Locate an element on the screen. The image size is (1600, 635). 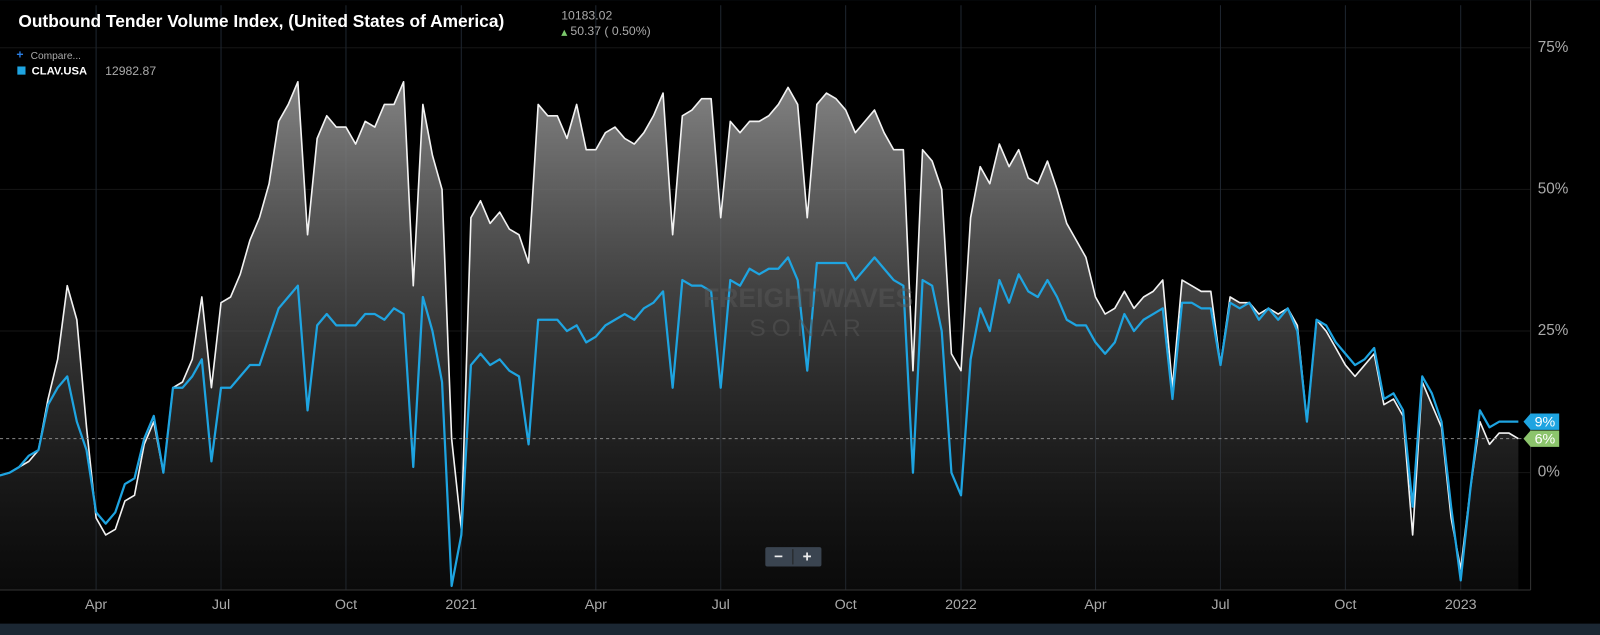
last-value: 10183.02 is located at coordinates (586, 16).